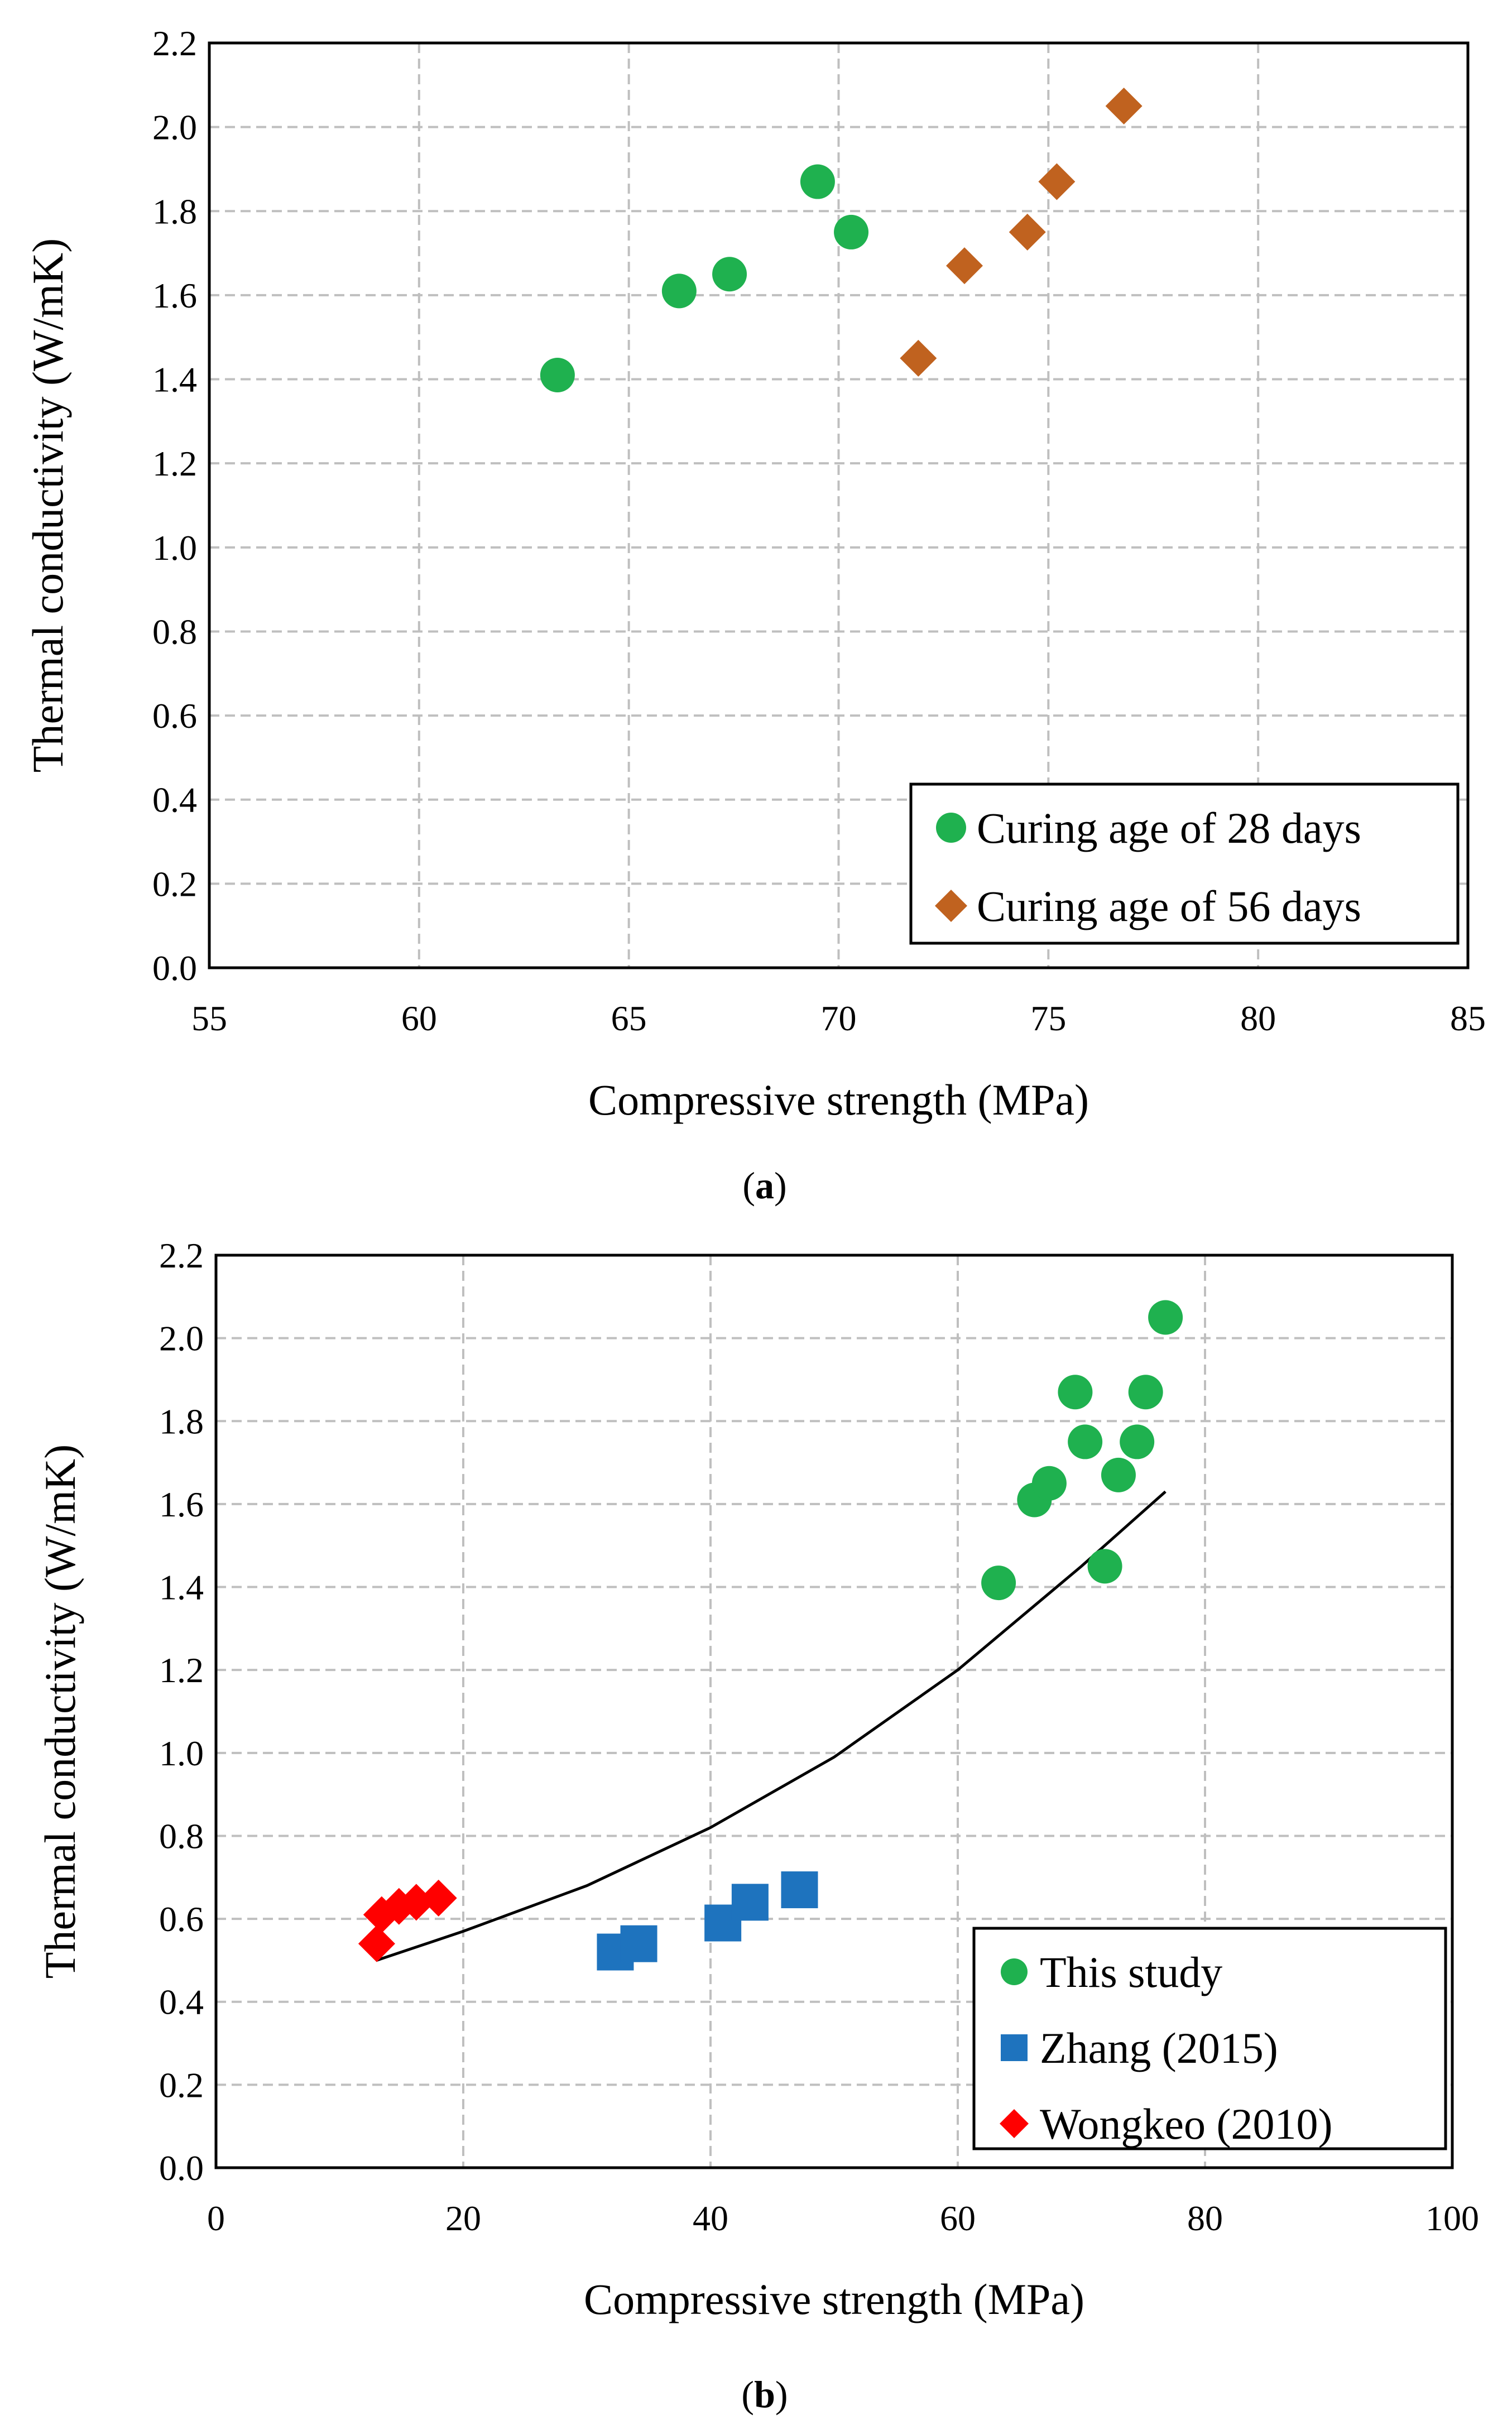 The width and height of the screenshot is (1512, 2425). What do you see at coordinates (216, 2218) in the screenshot?
I see `x-tick-label: 0` at bounding box center [216, 2218].